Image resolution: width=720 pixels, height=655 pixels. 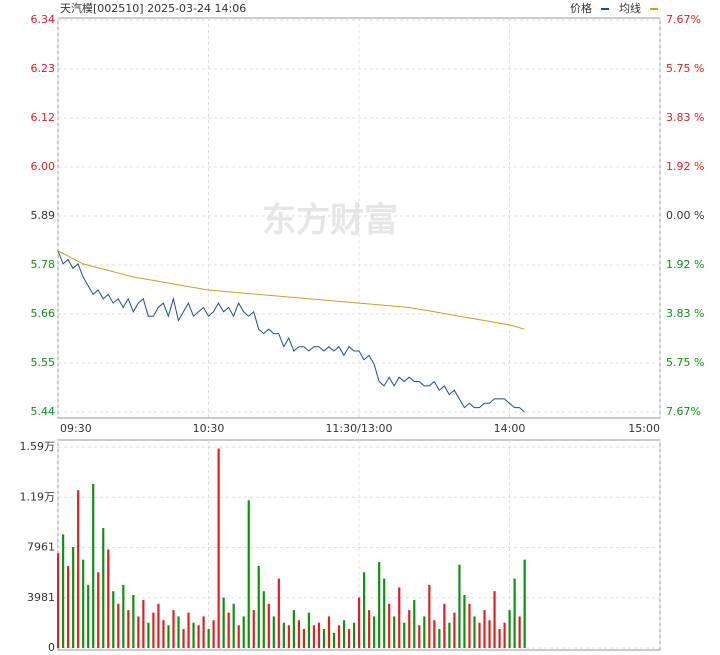 I want to click on series-line, so click(x=291, y=290).